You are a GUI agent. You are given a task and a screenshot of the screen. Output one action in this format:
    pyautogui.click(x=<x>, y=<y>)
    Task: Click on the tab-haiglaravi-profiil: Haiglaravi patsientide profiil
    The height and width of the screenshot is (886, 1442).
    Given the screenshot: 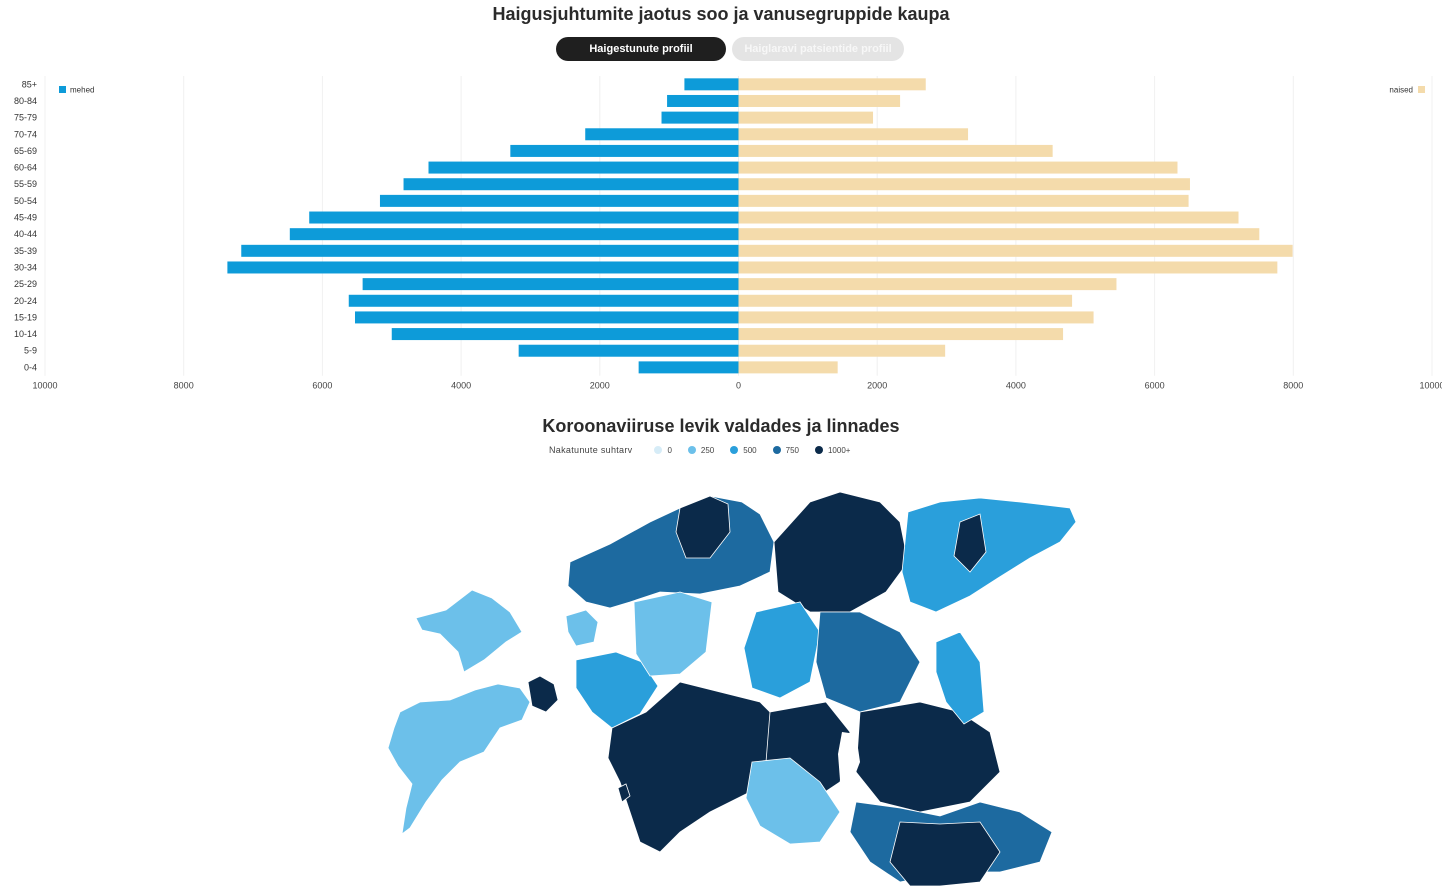 What is the action you would take?
    pyautogui.click(x=818, y=49)
    